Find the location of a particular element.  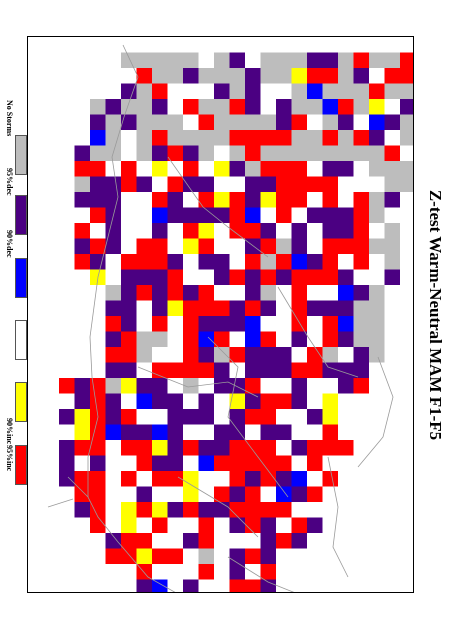

border-line is located at coordinates (218, 207).